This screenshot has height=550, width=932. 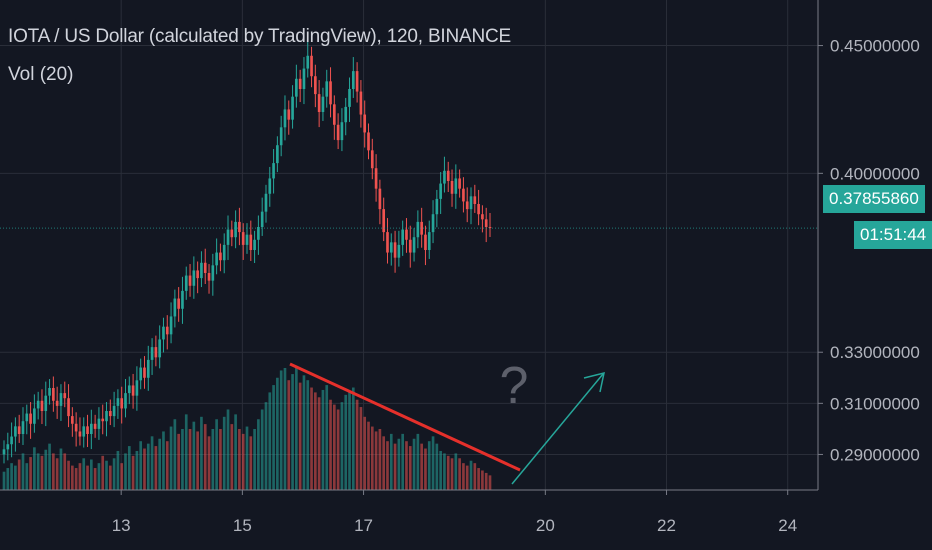 What do you see at coordinates (594, 382) in the screenshot?
I see `forecast-arrow-head` at bounding box center [594, 382].